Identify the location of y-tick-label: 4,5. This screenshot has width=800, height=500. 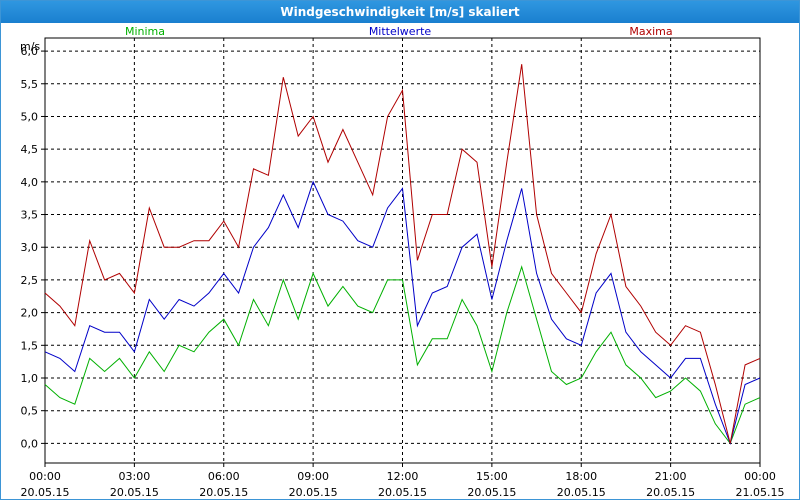
(30, 149).